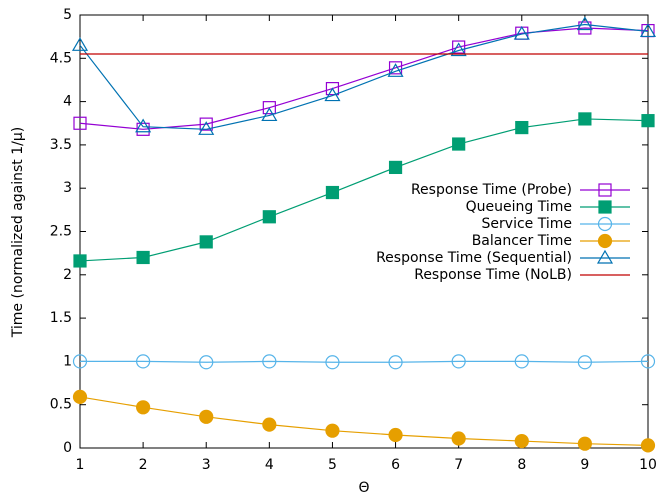 The image size is (659, 497). I want to click on y-axis-label: Time (normalized against 1/μ), so click(18, 232).